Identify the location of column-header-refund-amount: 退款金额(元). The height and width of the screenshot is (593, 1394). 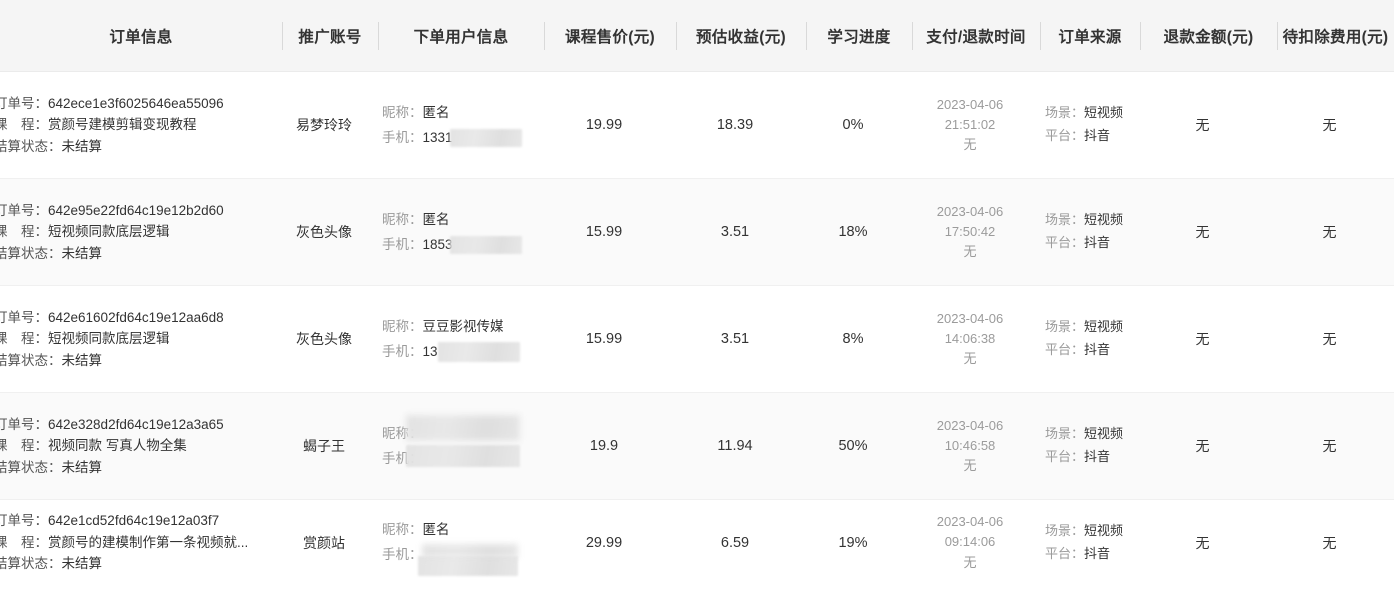
(1208, 35).